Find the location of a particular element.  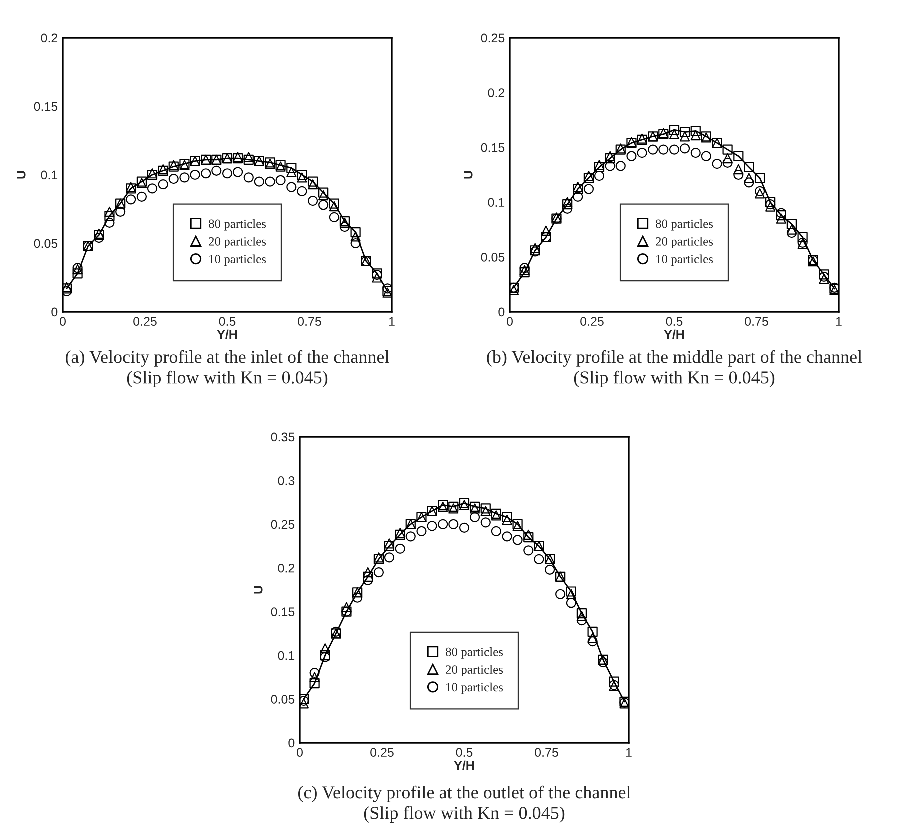

text: (c) Velocity profile at the outlet of the channel is located at coordinates (464, 794).